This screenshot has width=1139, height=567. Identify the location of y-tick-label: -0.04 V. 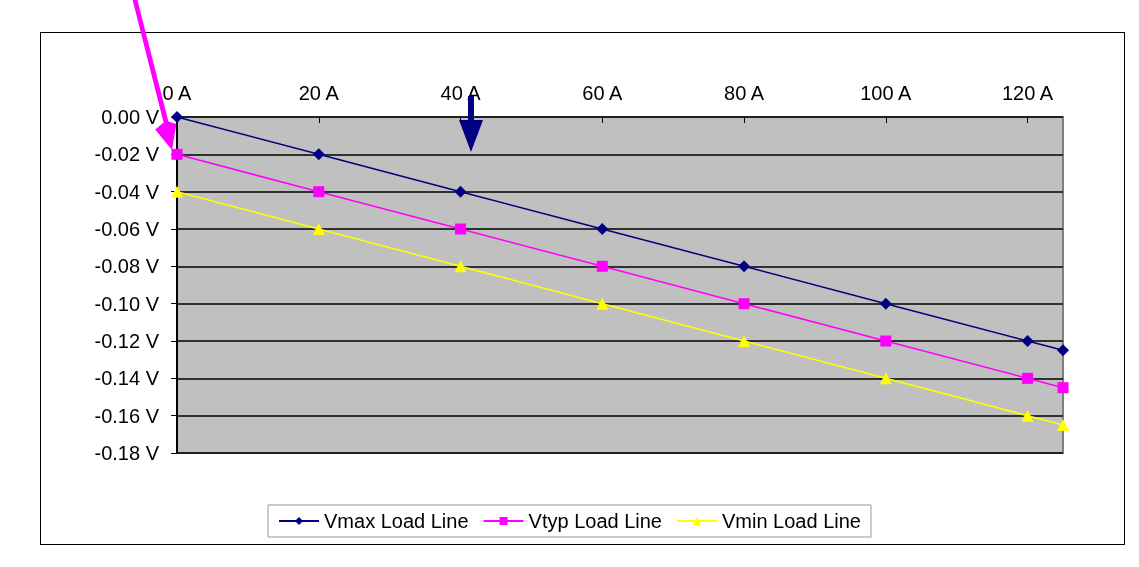
(127, 191).